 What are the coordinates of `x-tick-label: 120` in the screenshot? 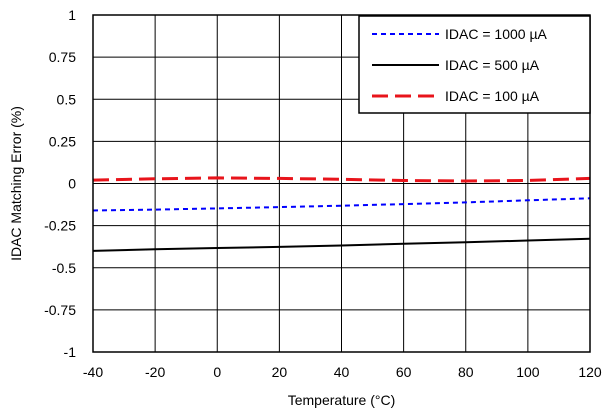 It's located at (590, 372).